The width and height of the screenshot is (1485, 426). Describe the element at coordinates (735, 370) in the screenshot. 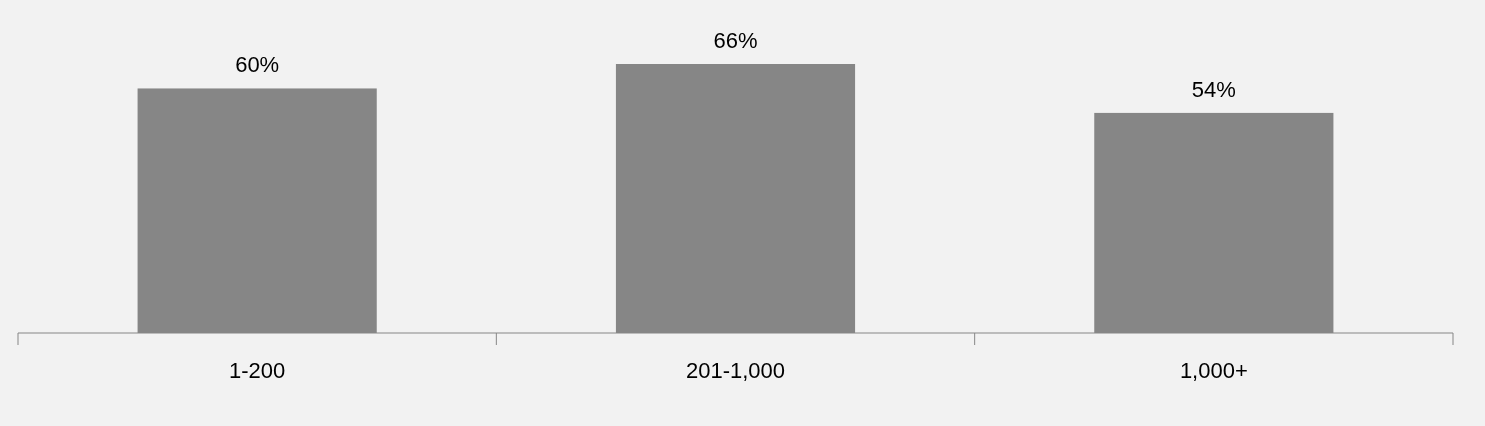

I see `x-tick-label: 201-1,000` at that location.